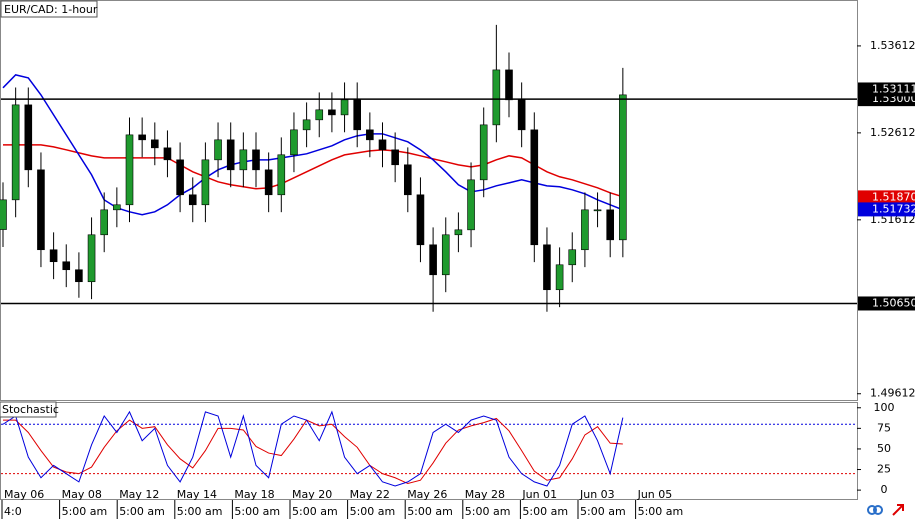  Describe the element at coordinates (485, 494) in the screenshot. I see `x-date-label: May 28` at that location.